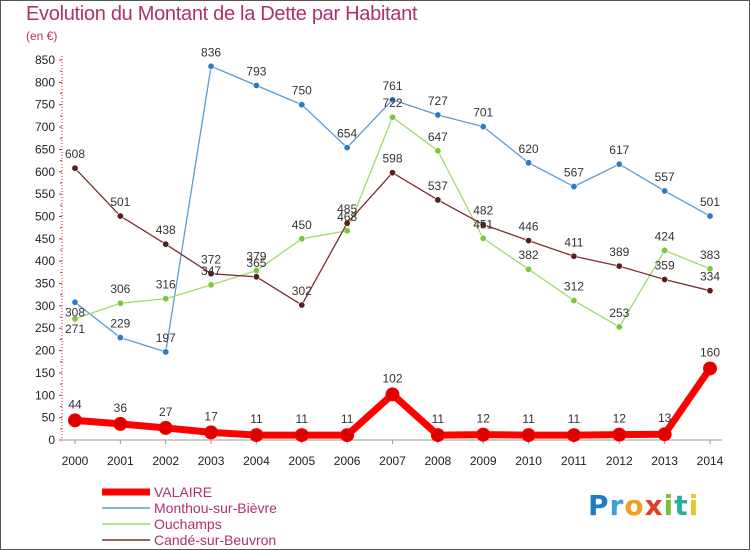 This screenshot has height=550, width=750. Describe the element at coordinates (574, 173) in the screenshot. I see `data-label-monthou-sur-bievre: 567` at that location.